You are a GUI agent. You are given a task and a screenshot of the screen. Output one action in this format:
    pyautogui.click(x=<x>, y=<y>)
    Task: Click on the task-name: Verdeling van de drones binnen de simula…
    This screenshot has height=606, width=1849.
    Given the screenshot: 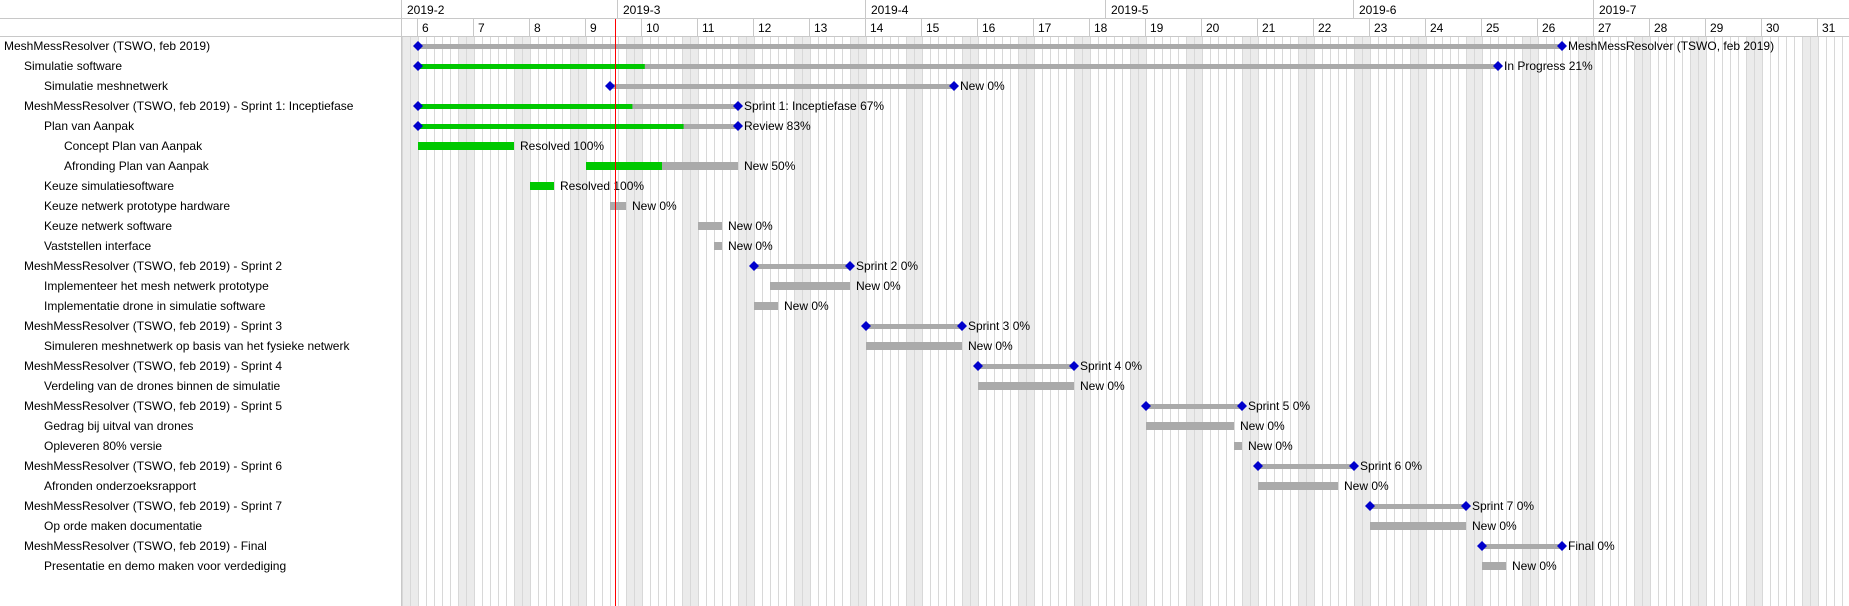 What is the action you would take?
    pyautogui.click(x=162, y=386)
    